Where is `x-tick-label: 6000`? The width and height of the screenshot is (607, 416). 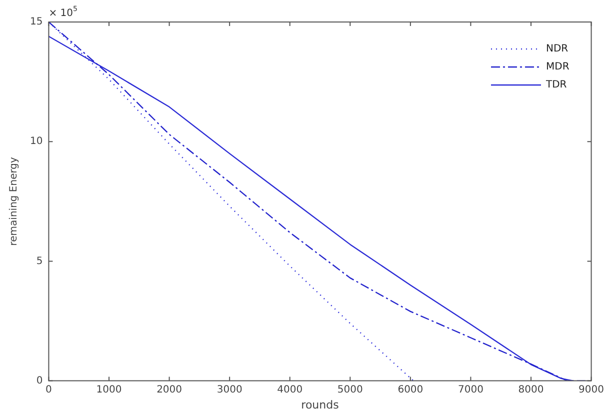
x-tick-label: 6000 is located at coordinates (411, 390).